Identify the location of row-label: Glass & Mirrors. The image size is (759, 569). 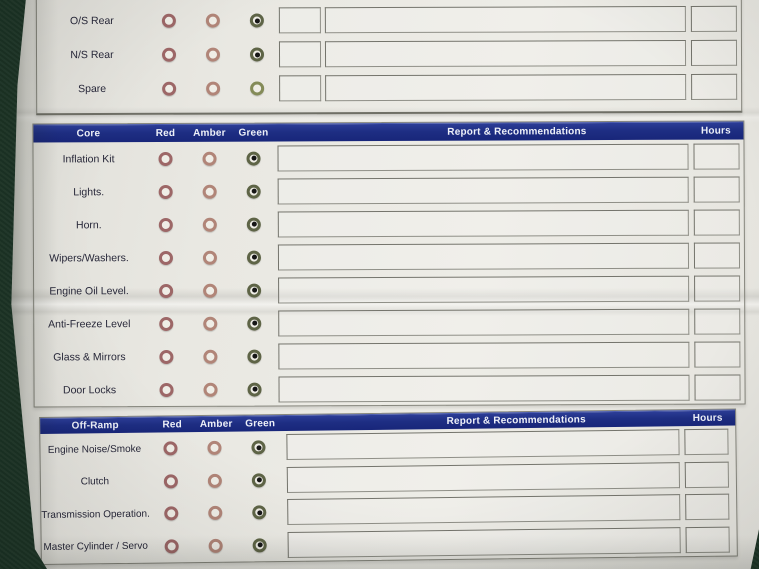
(89, 356).